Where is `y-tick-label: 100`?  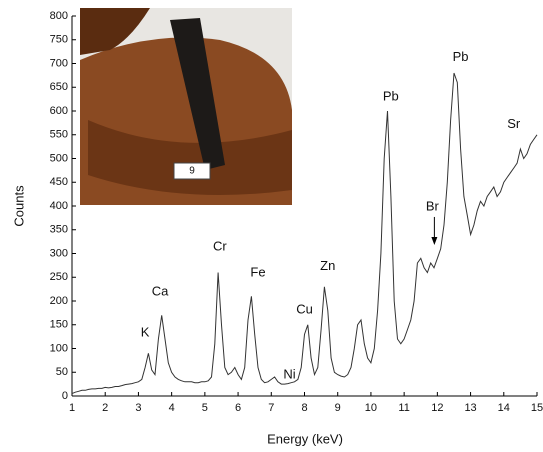
y-tick-label: 100 is located at coordinates (59, 348).